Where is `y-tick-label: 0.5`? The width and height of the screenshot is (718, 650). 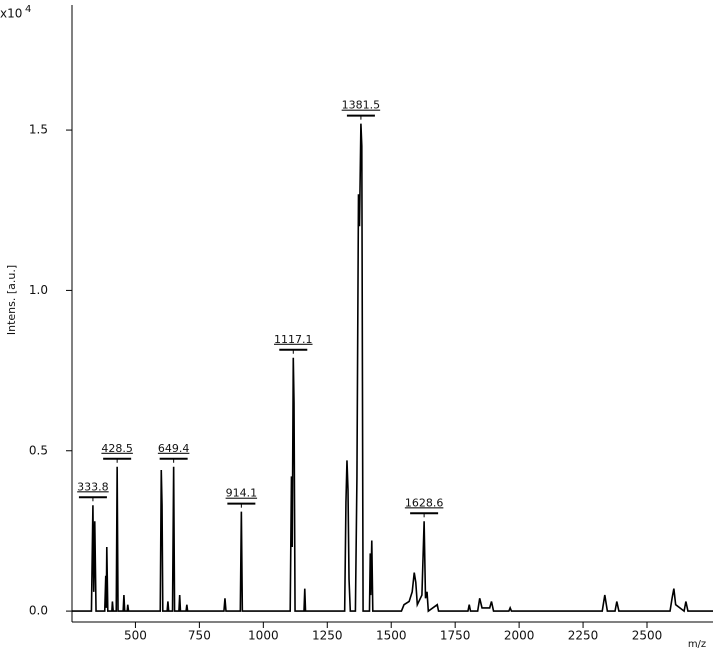
y-tick-label: 0.5 is located at coordinates (38, 450).